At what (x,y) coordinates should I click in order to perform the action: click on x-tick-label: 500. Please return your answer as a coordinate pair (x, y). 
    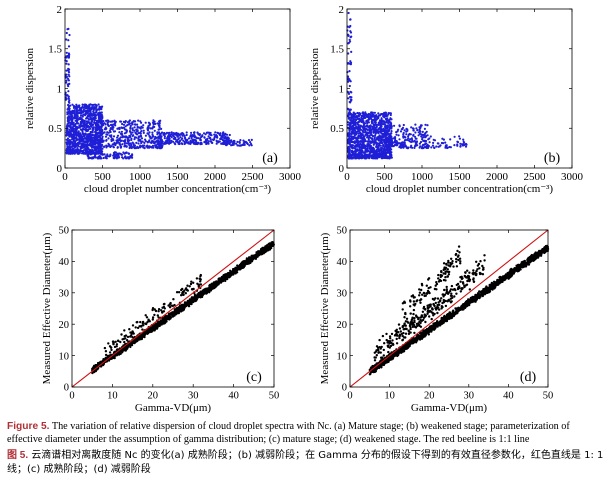
    Looking at the image, I should click on (102, 177).